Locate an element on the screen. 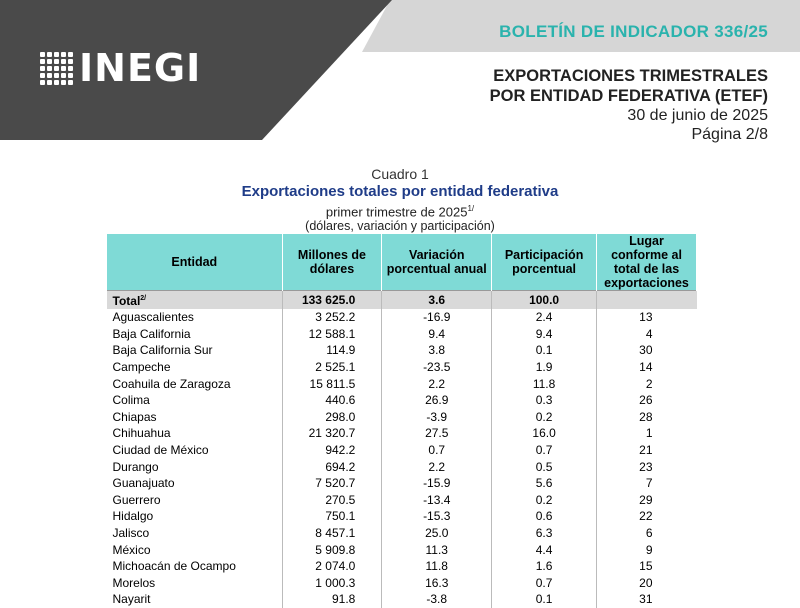  cell-variacion: 16.3 is located at coordinates (437, 583).